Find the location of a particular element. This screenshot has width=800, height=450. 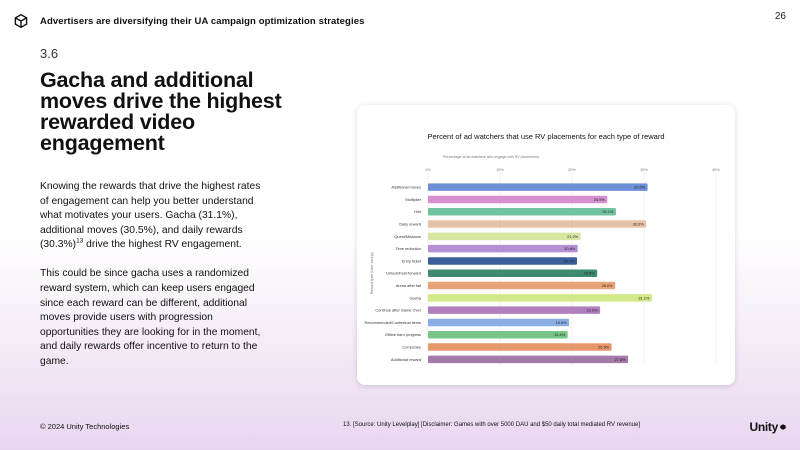

unity-cube-small-icon is located at coordinates (783, 427).